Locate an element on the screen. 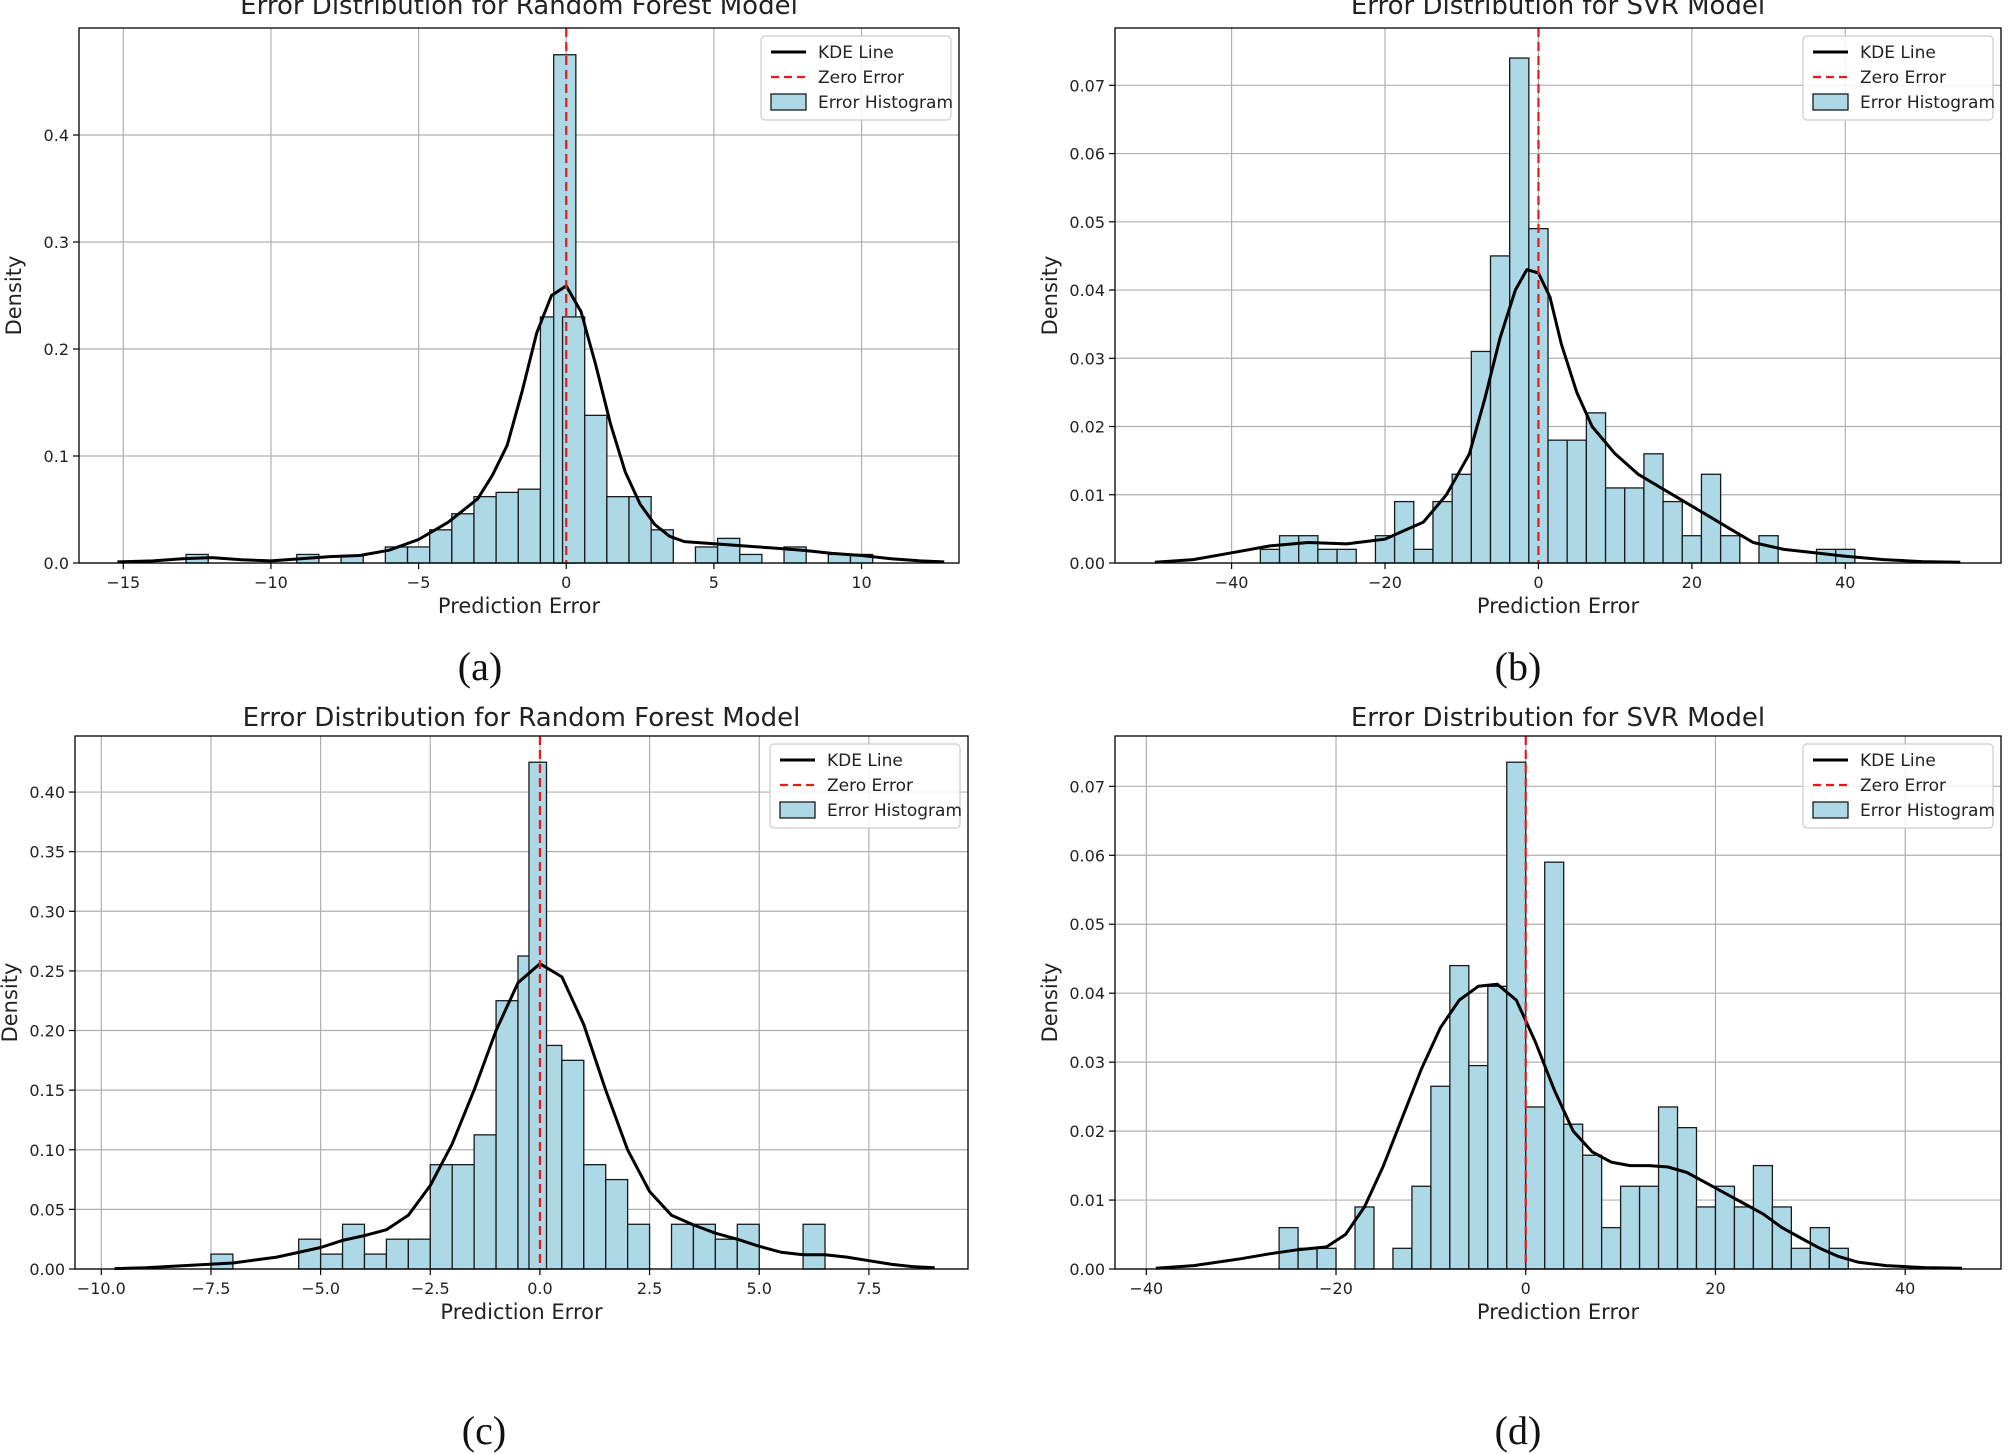 The width and height of the screenshot is (2008, 1454). x-tick-label: −10.0 is located at coordinates (101, 1288).